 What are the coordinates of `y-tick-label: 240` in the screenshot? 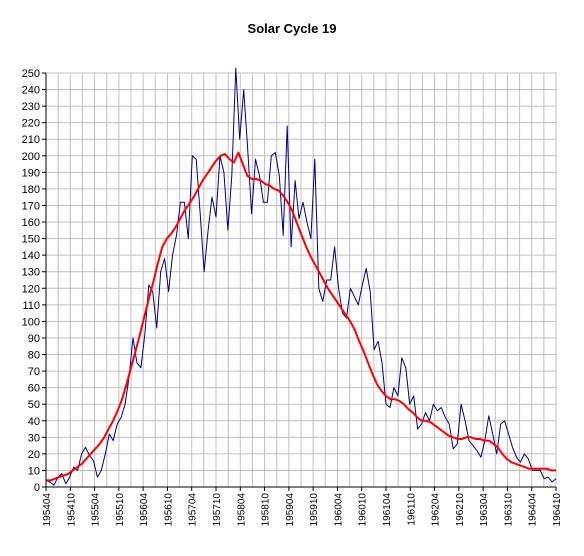 It's located at (31, 91).